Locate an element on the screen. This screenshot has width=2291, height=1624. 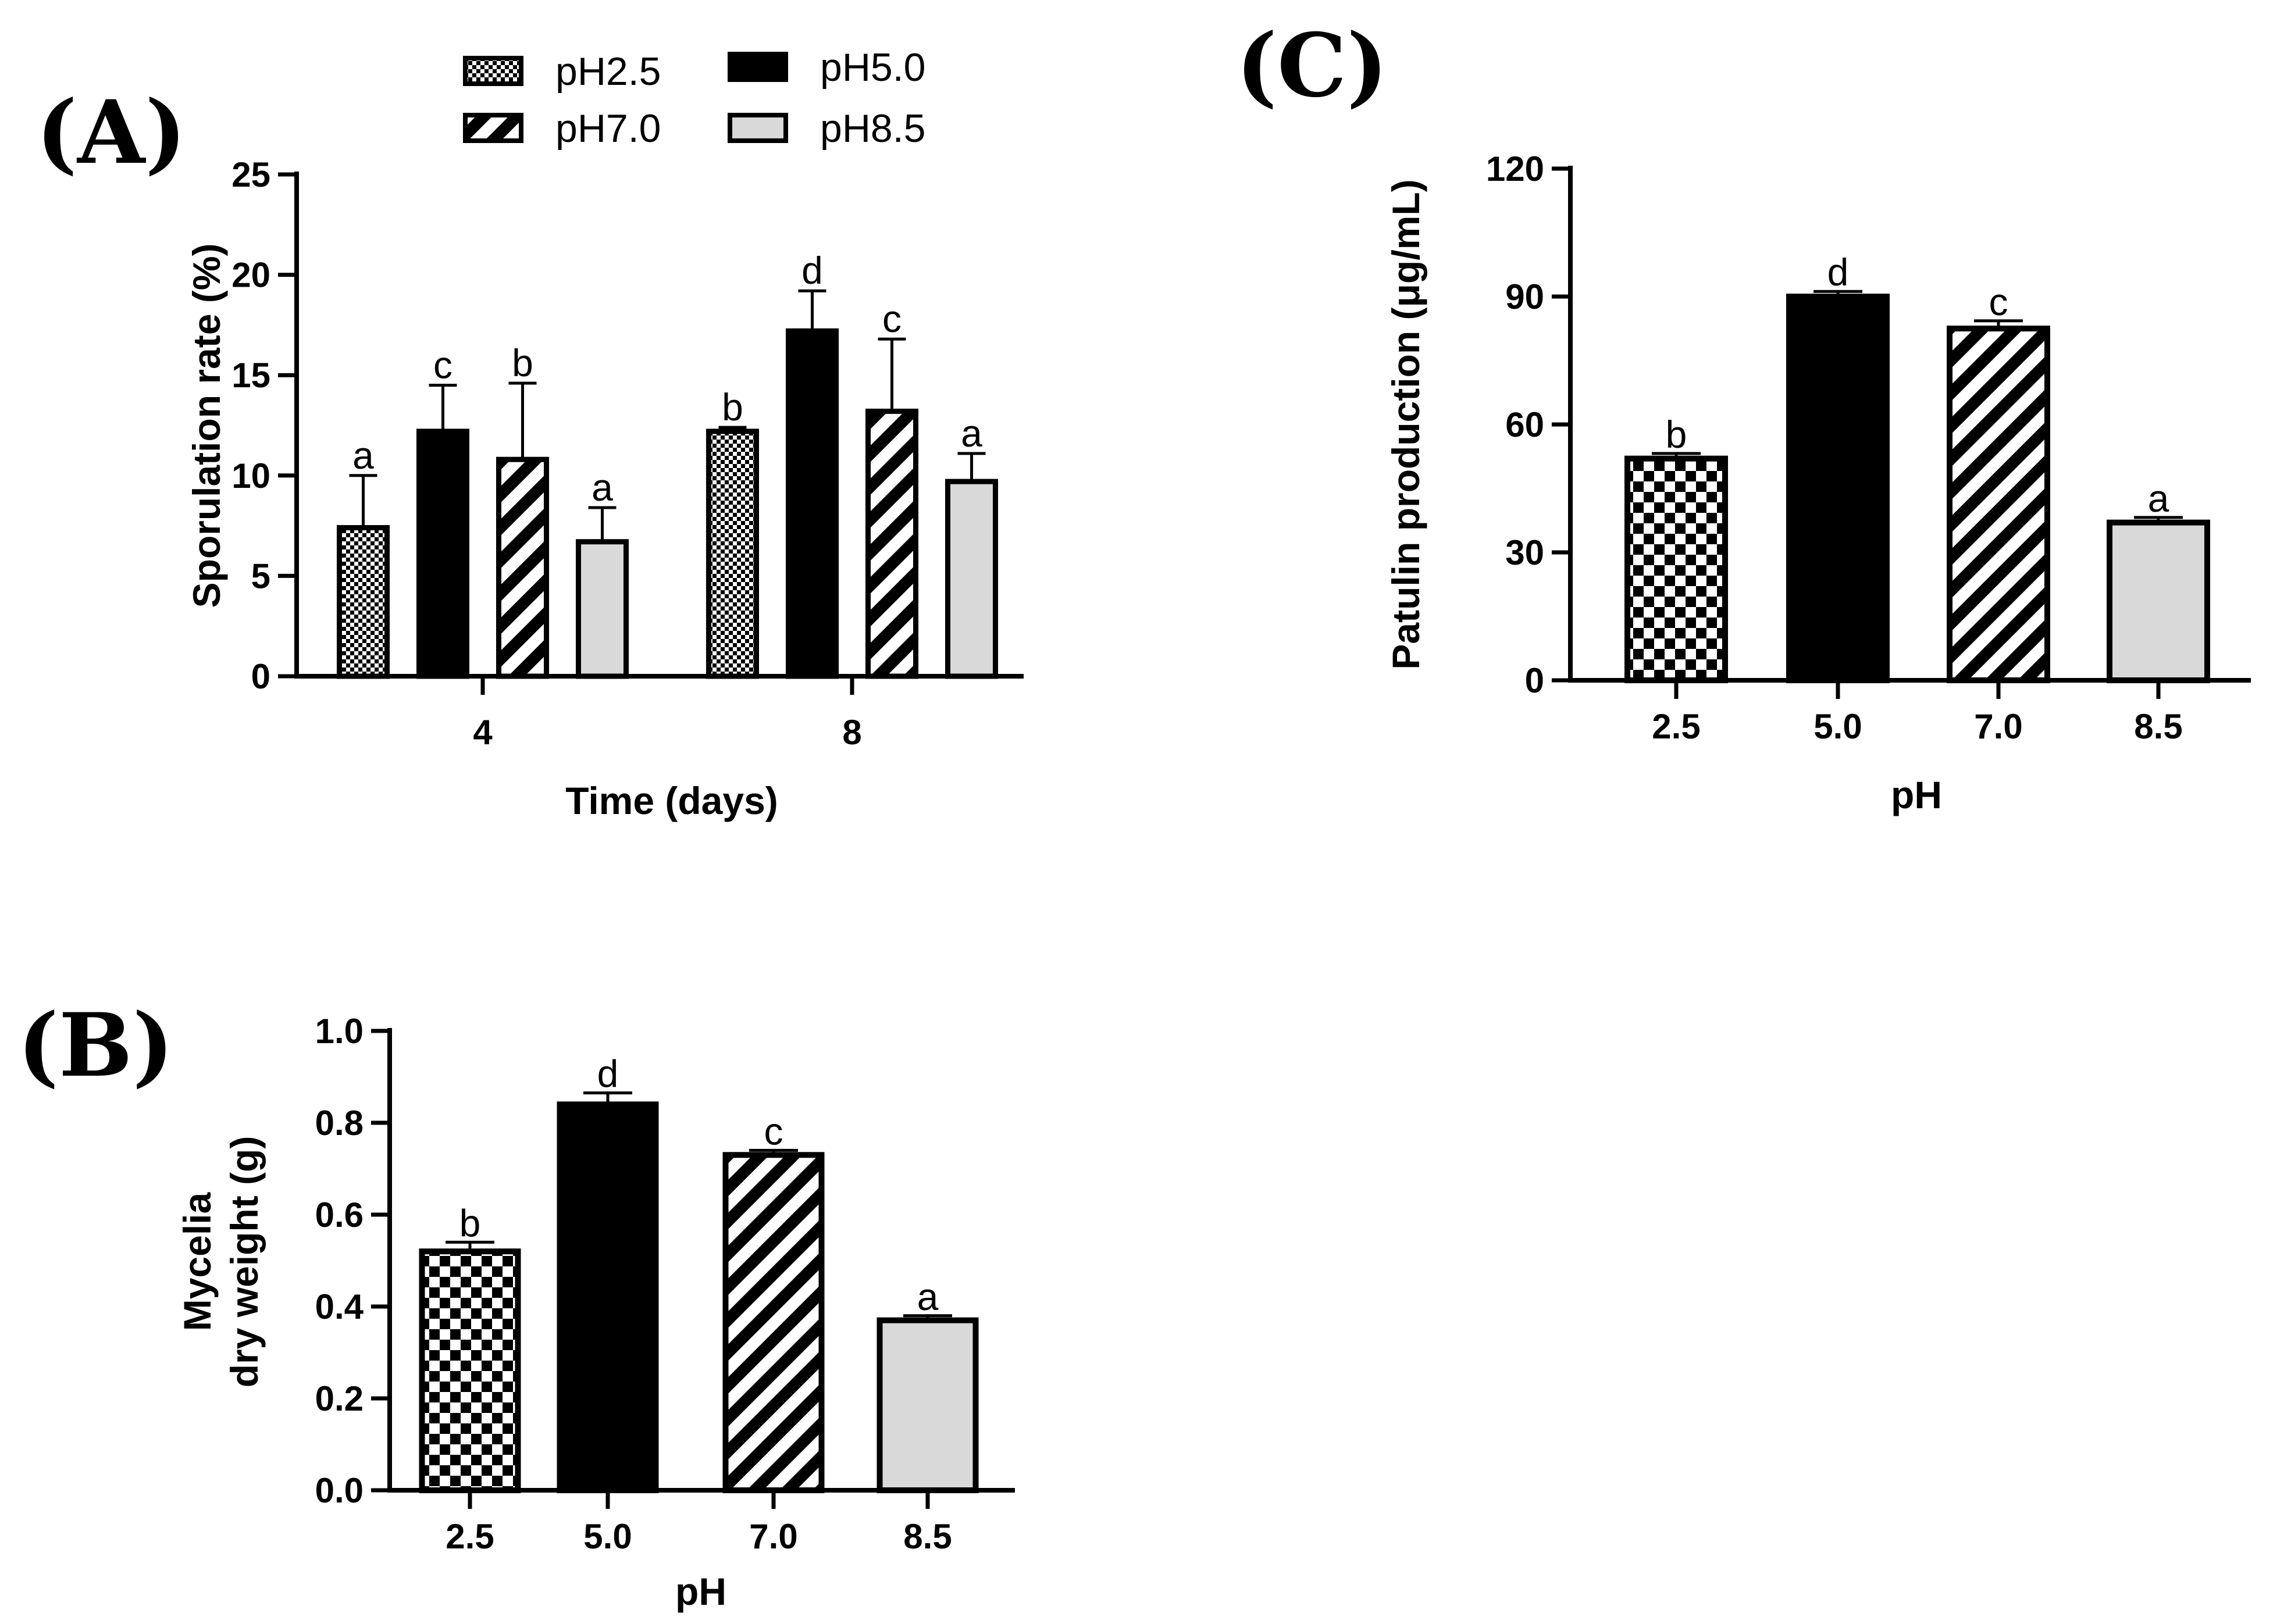
legend-label-ph2-5: pH2.5 is located at coordinates (608, 71).